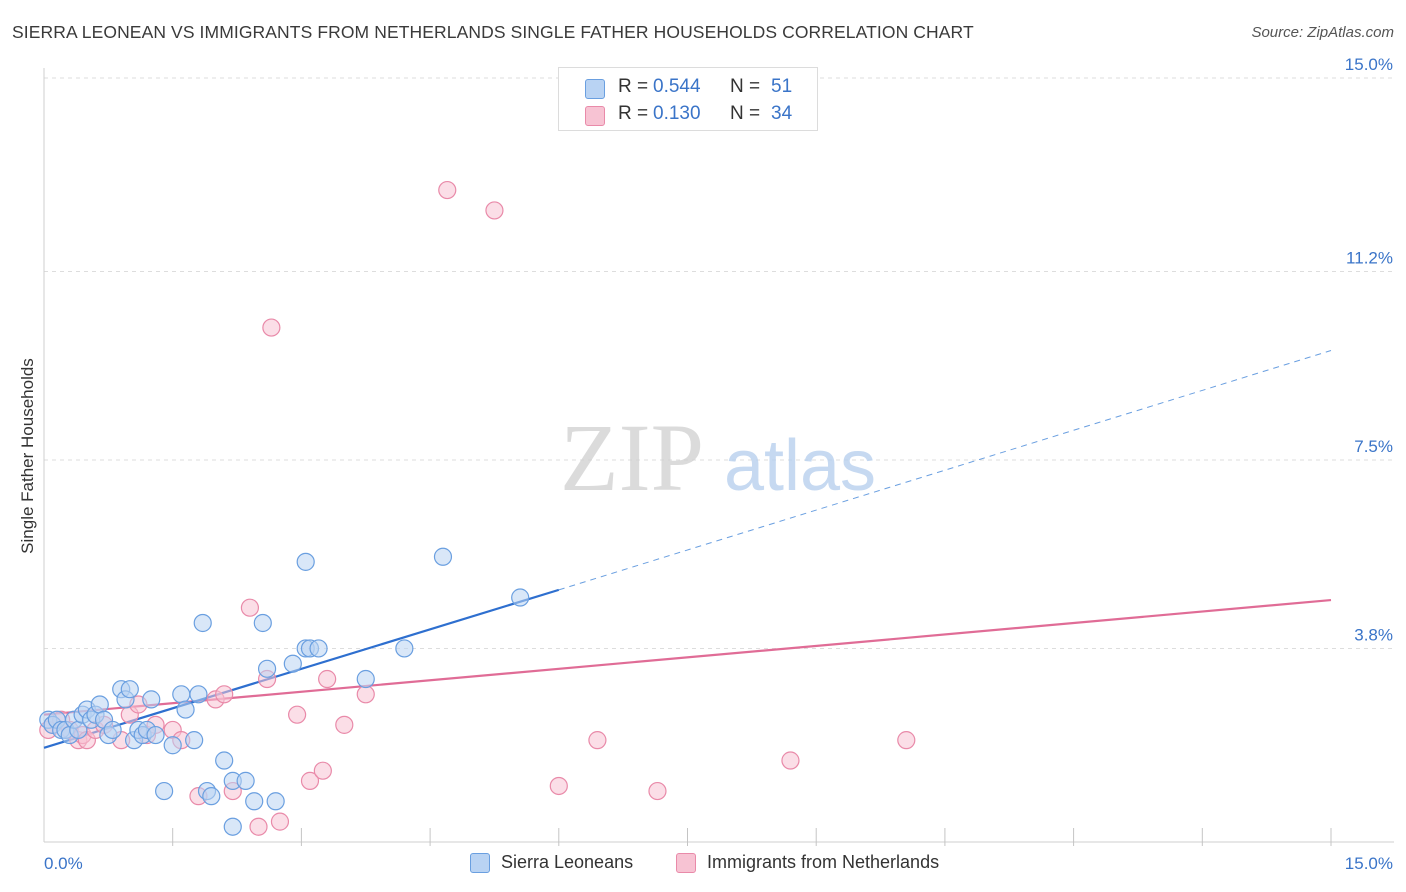  What do you see at coordinates (63, 863) in the screenshot?
I see `x-tick-label-min: 0.0%` at bounding box center [63, 863].